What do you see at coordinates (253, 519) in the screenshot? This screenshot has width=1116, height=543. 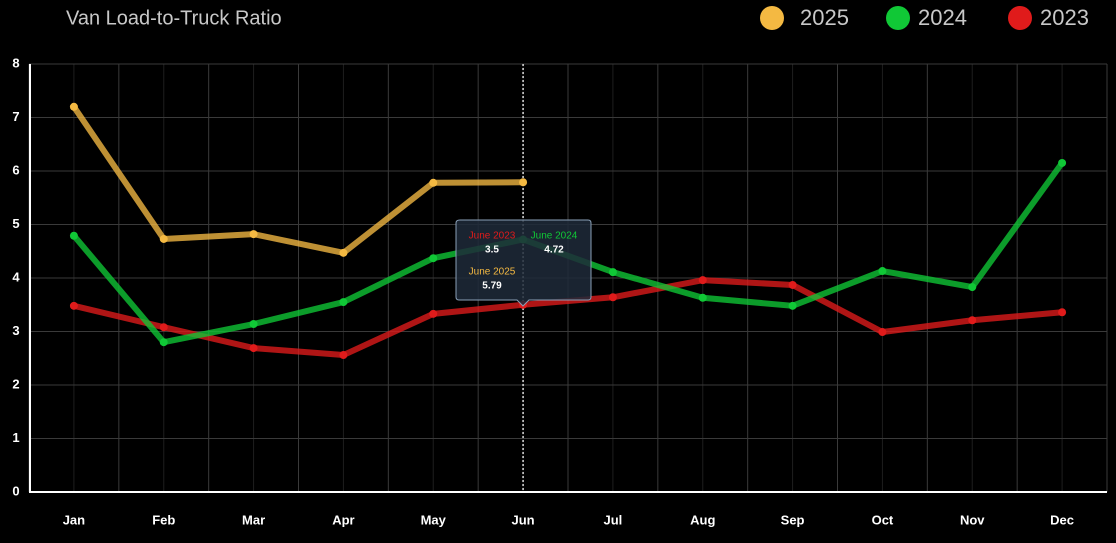 I see `x-tick-label: Mar` at bounding box center [253, 519].